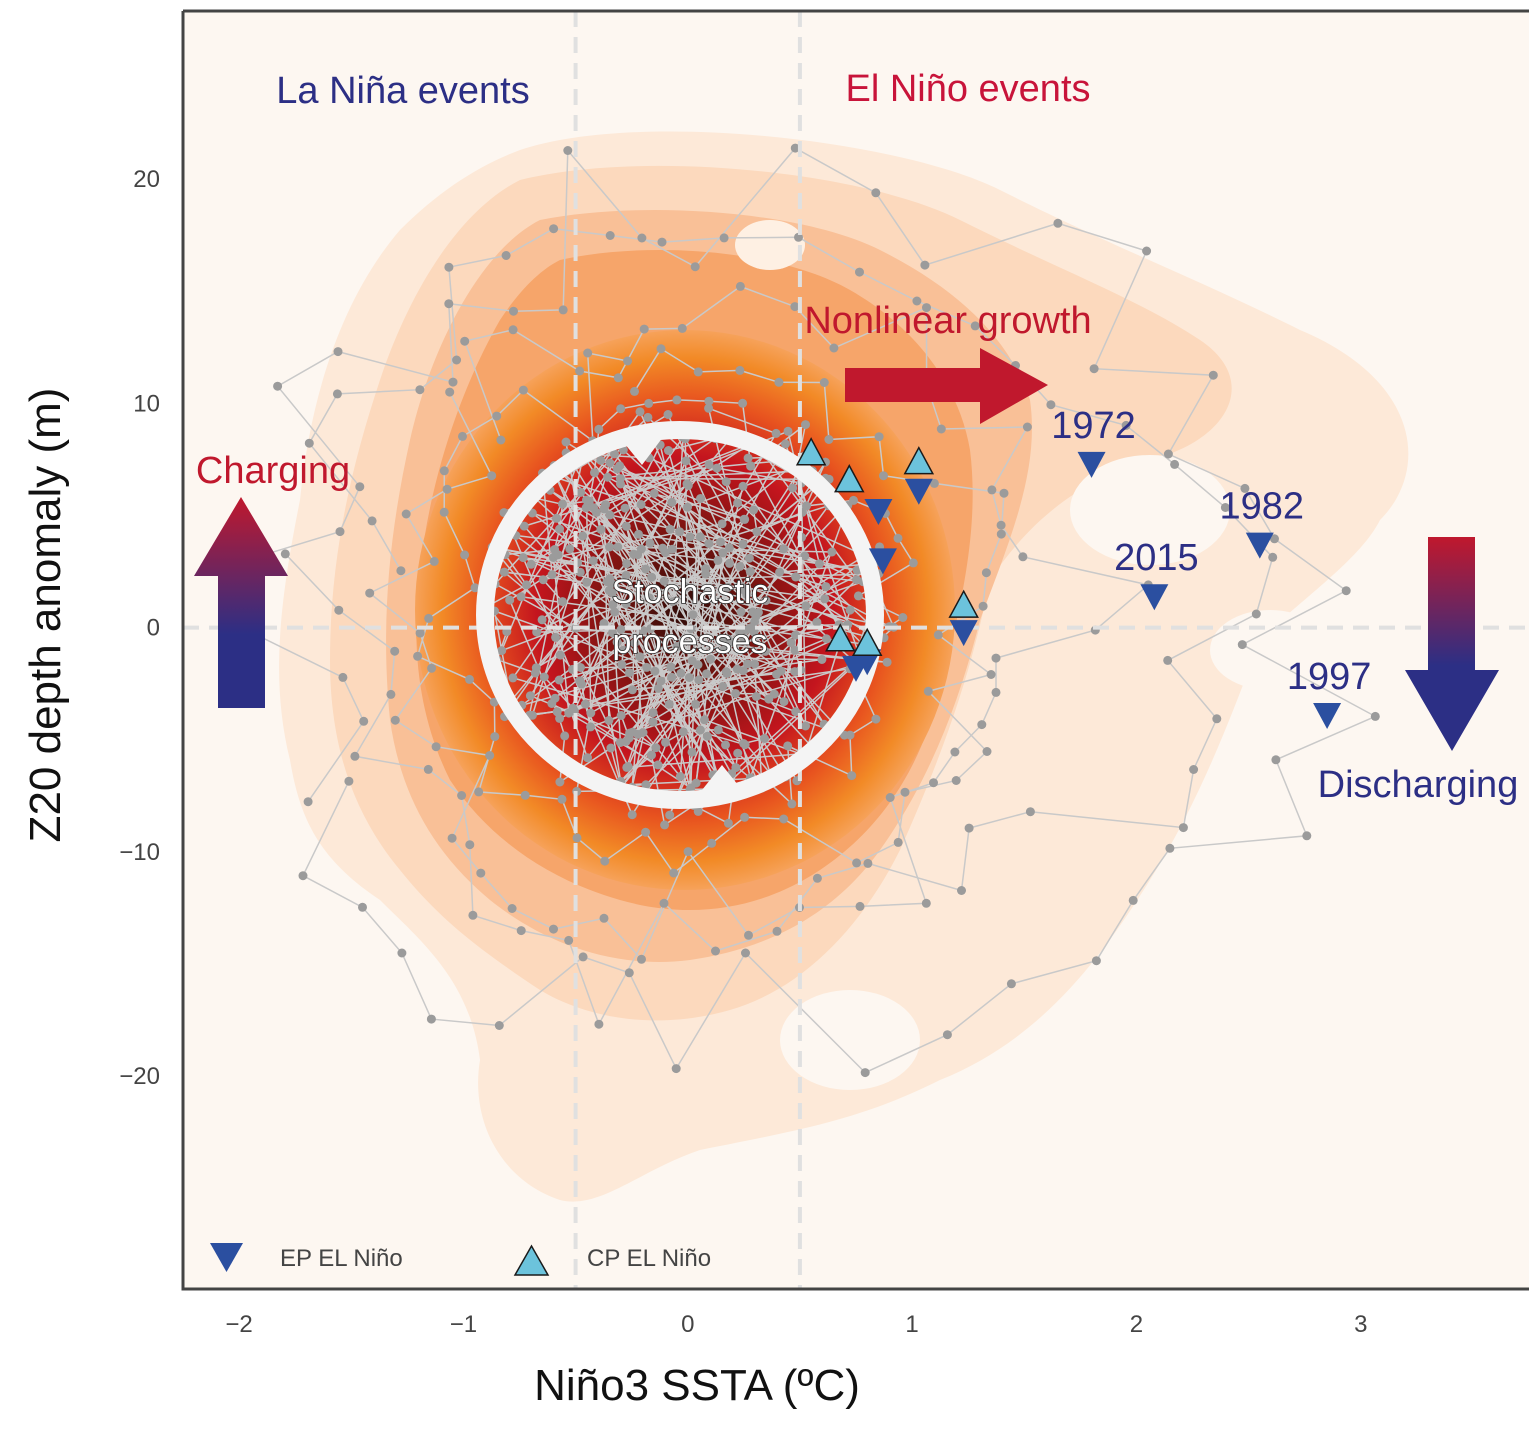 This screenshot has width=1529, height=1435. Describe the element at coordinates (139, 1076) in the screenshot. I see `y-tick-label: −20` at that location.